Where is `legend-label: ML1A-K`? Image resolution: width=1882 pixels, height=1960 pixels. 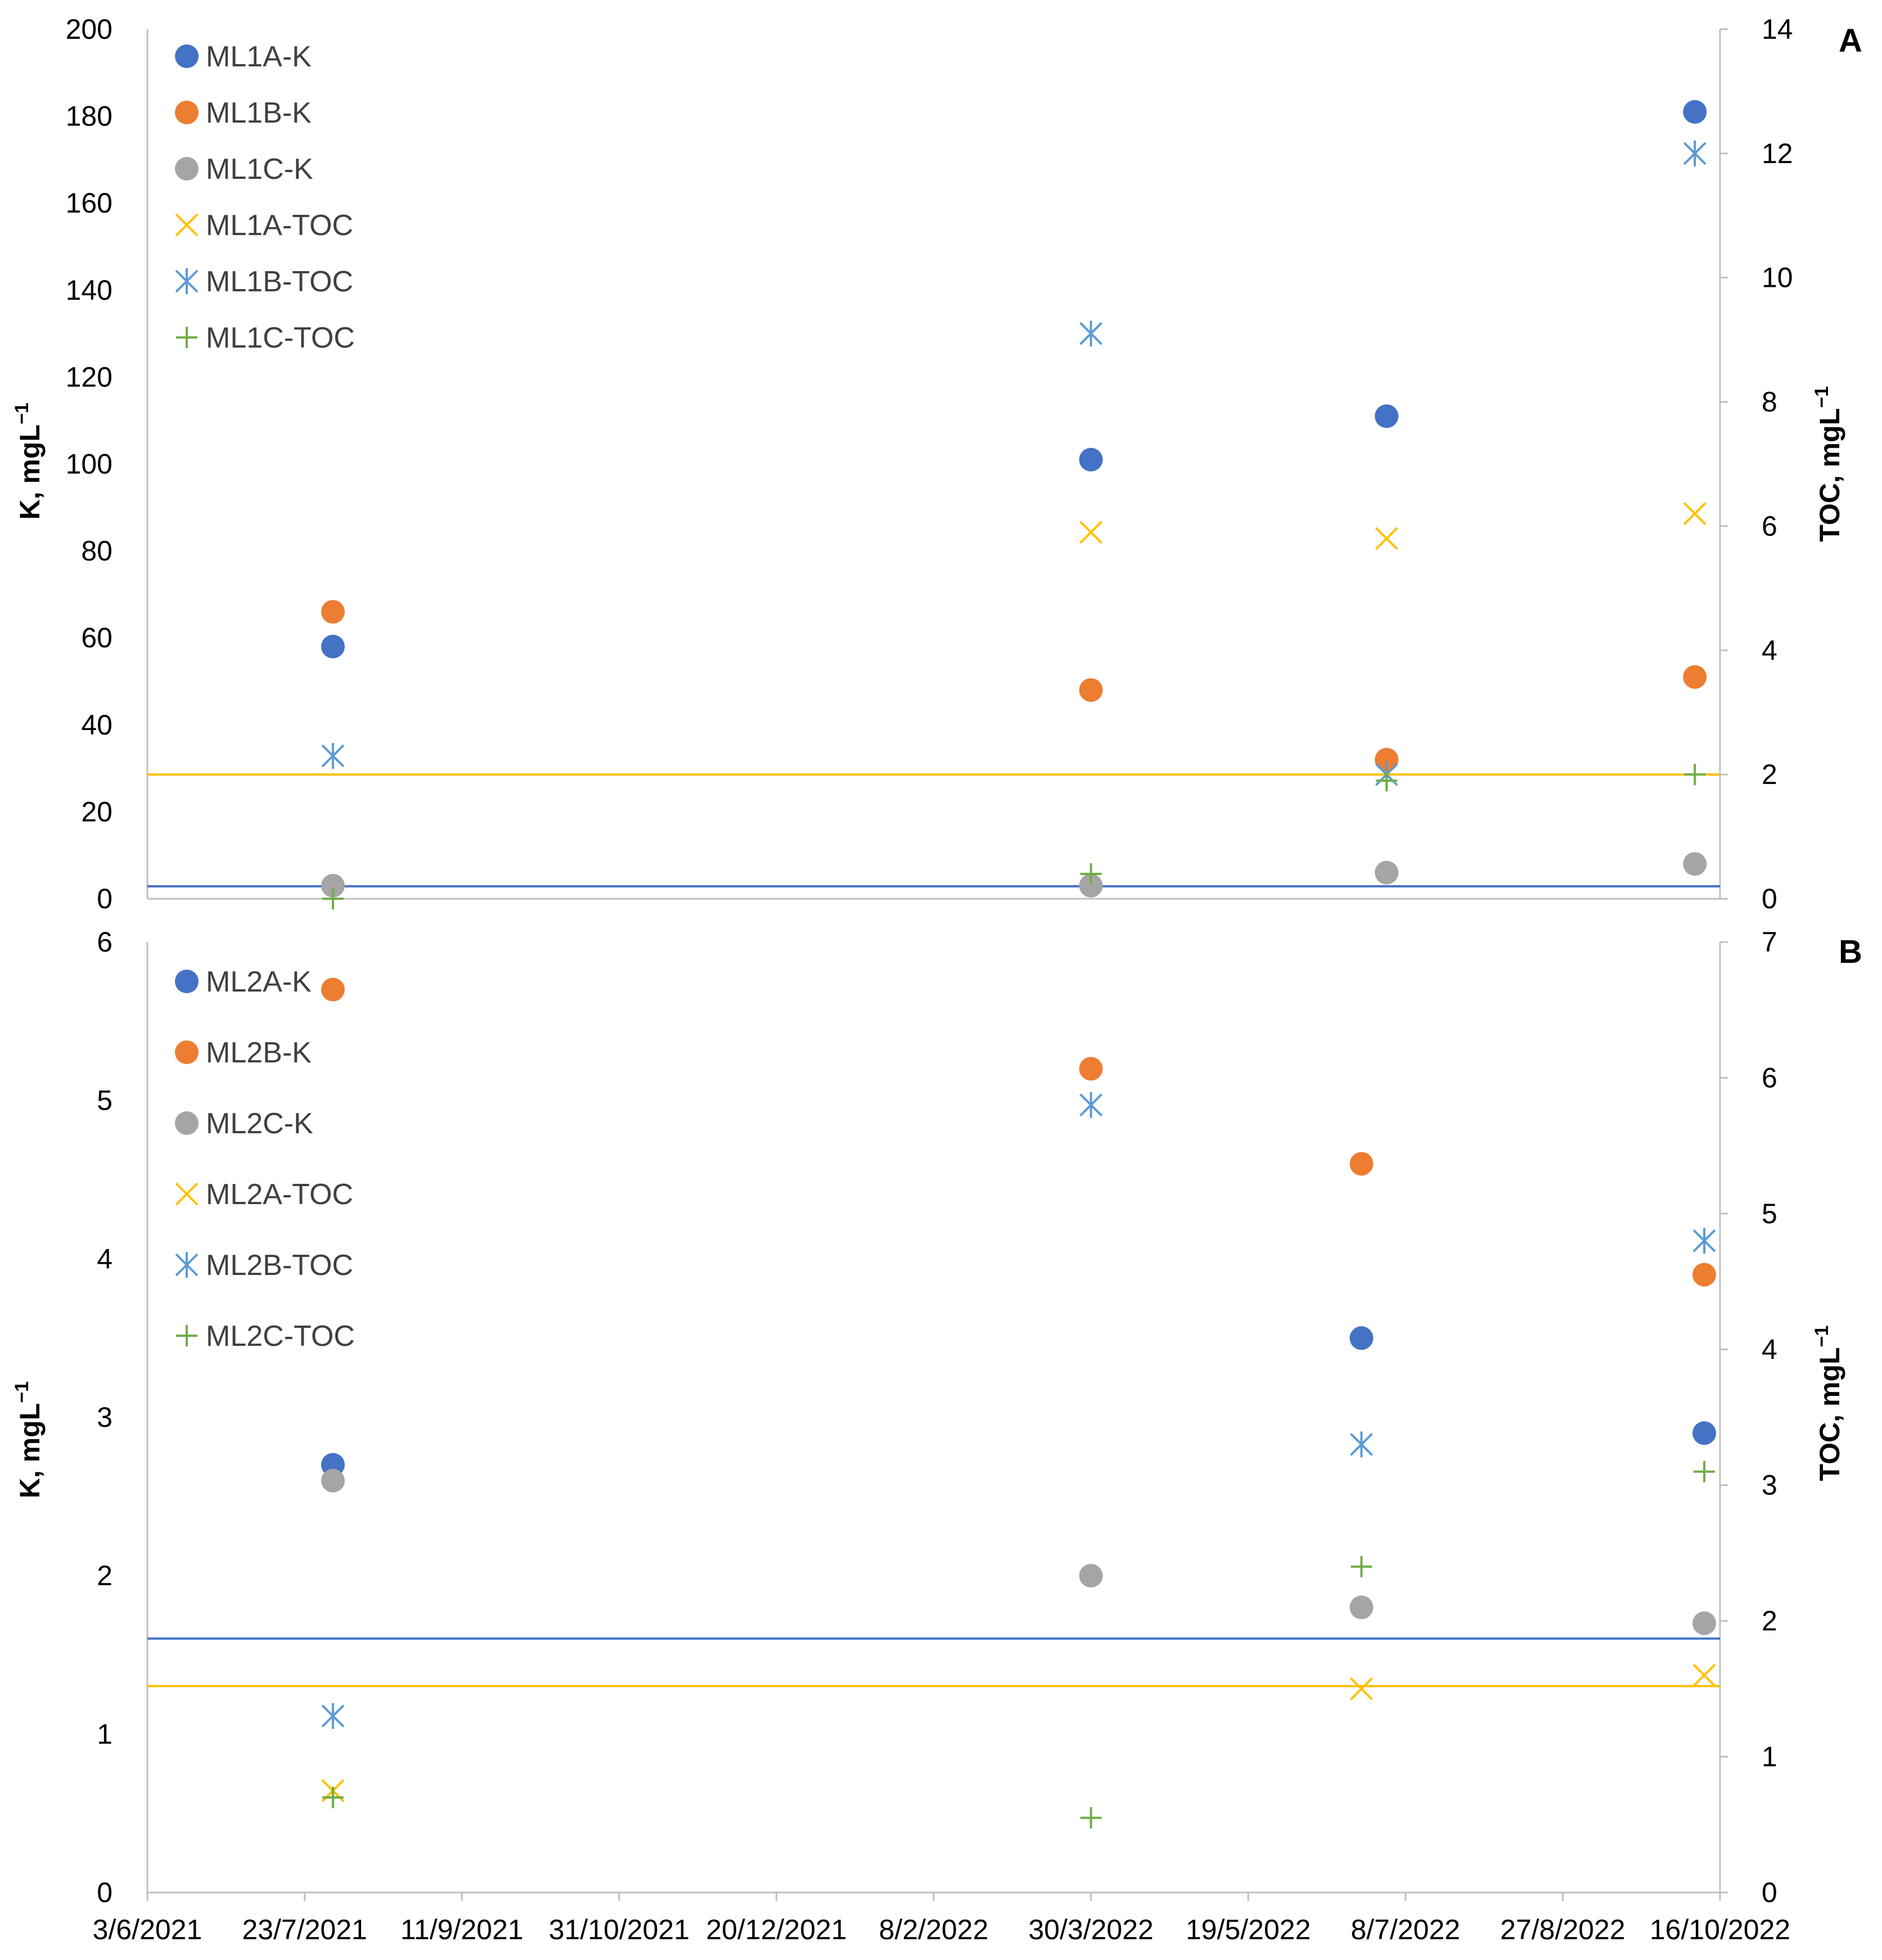
legend-label: ML1A-K is located at coordinates (259, 56).